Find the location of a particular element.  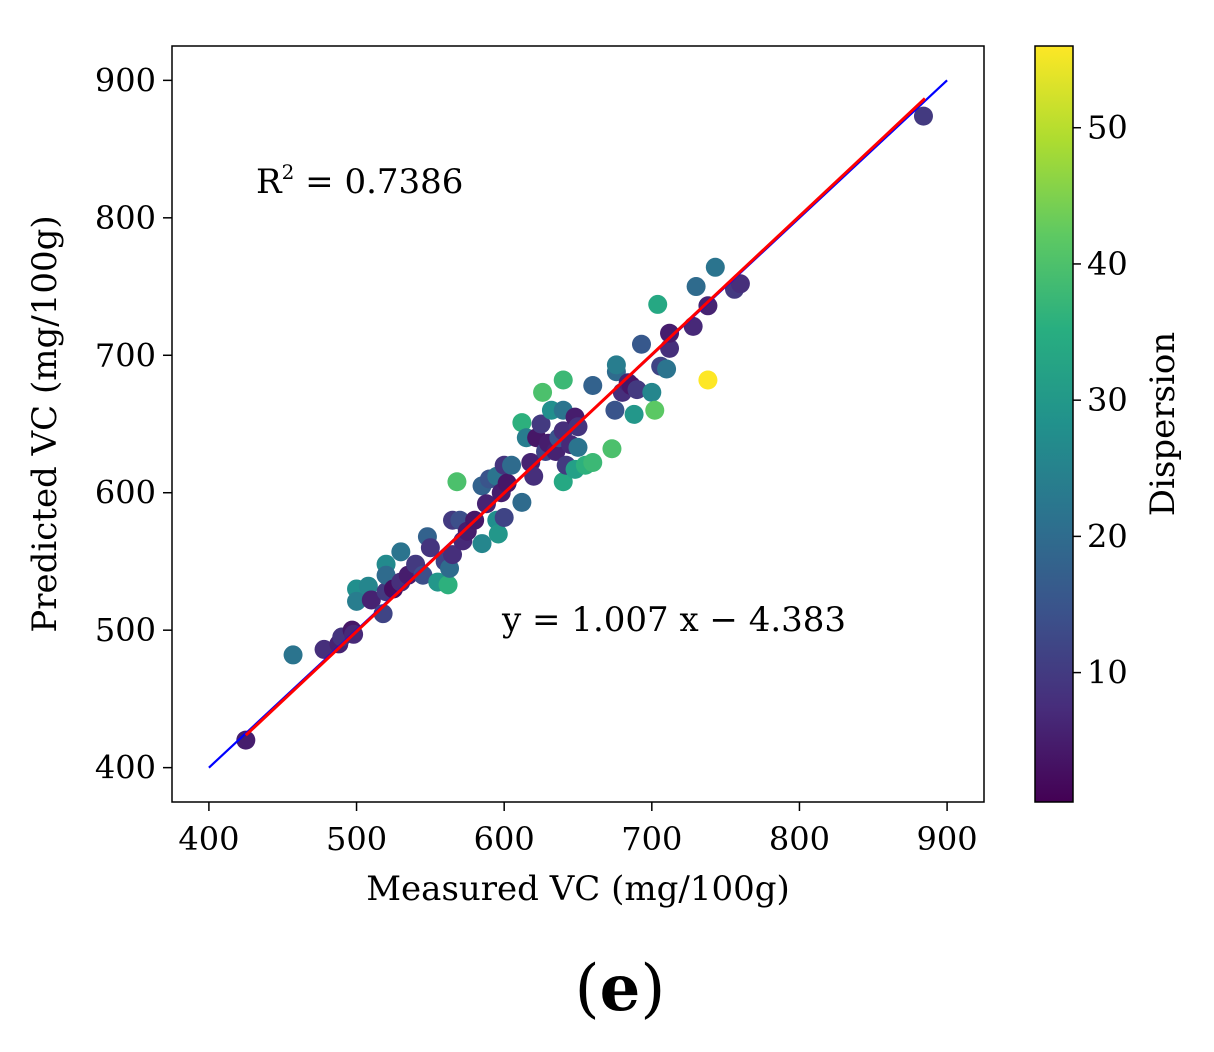

colorbar-label: Dispersion is located at coordinates (1163, 424).